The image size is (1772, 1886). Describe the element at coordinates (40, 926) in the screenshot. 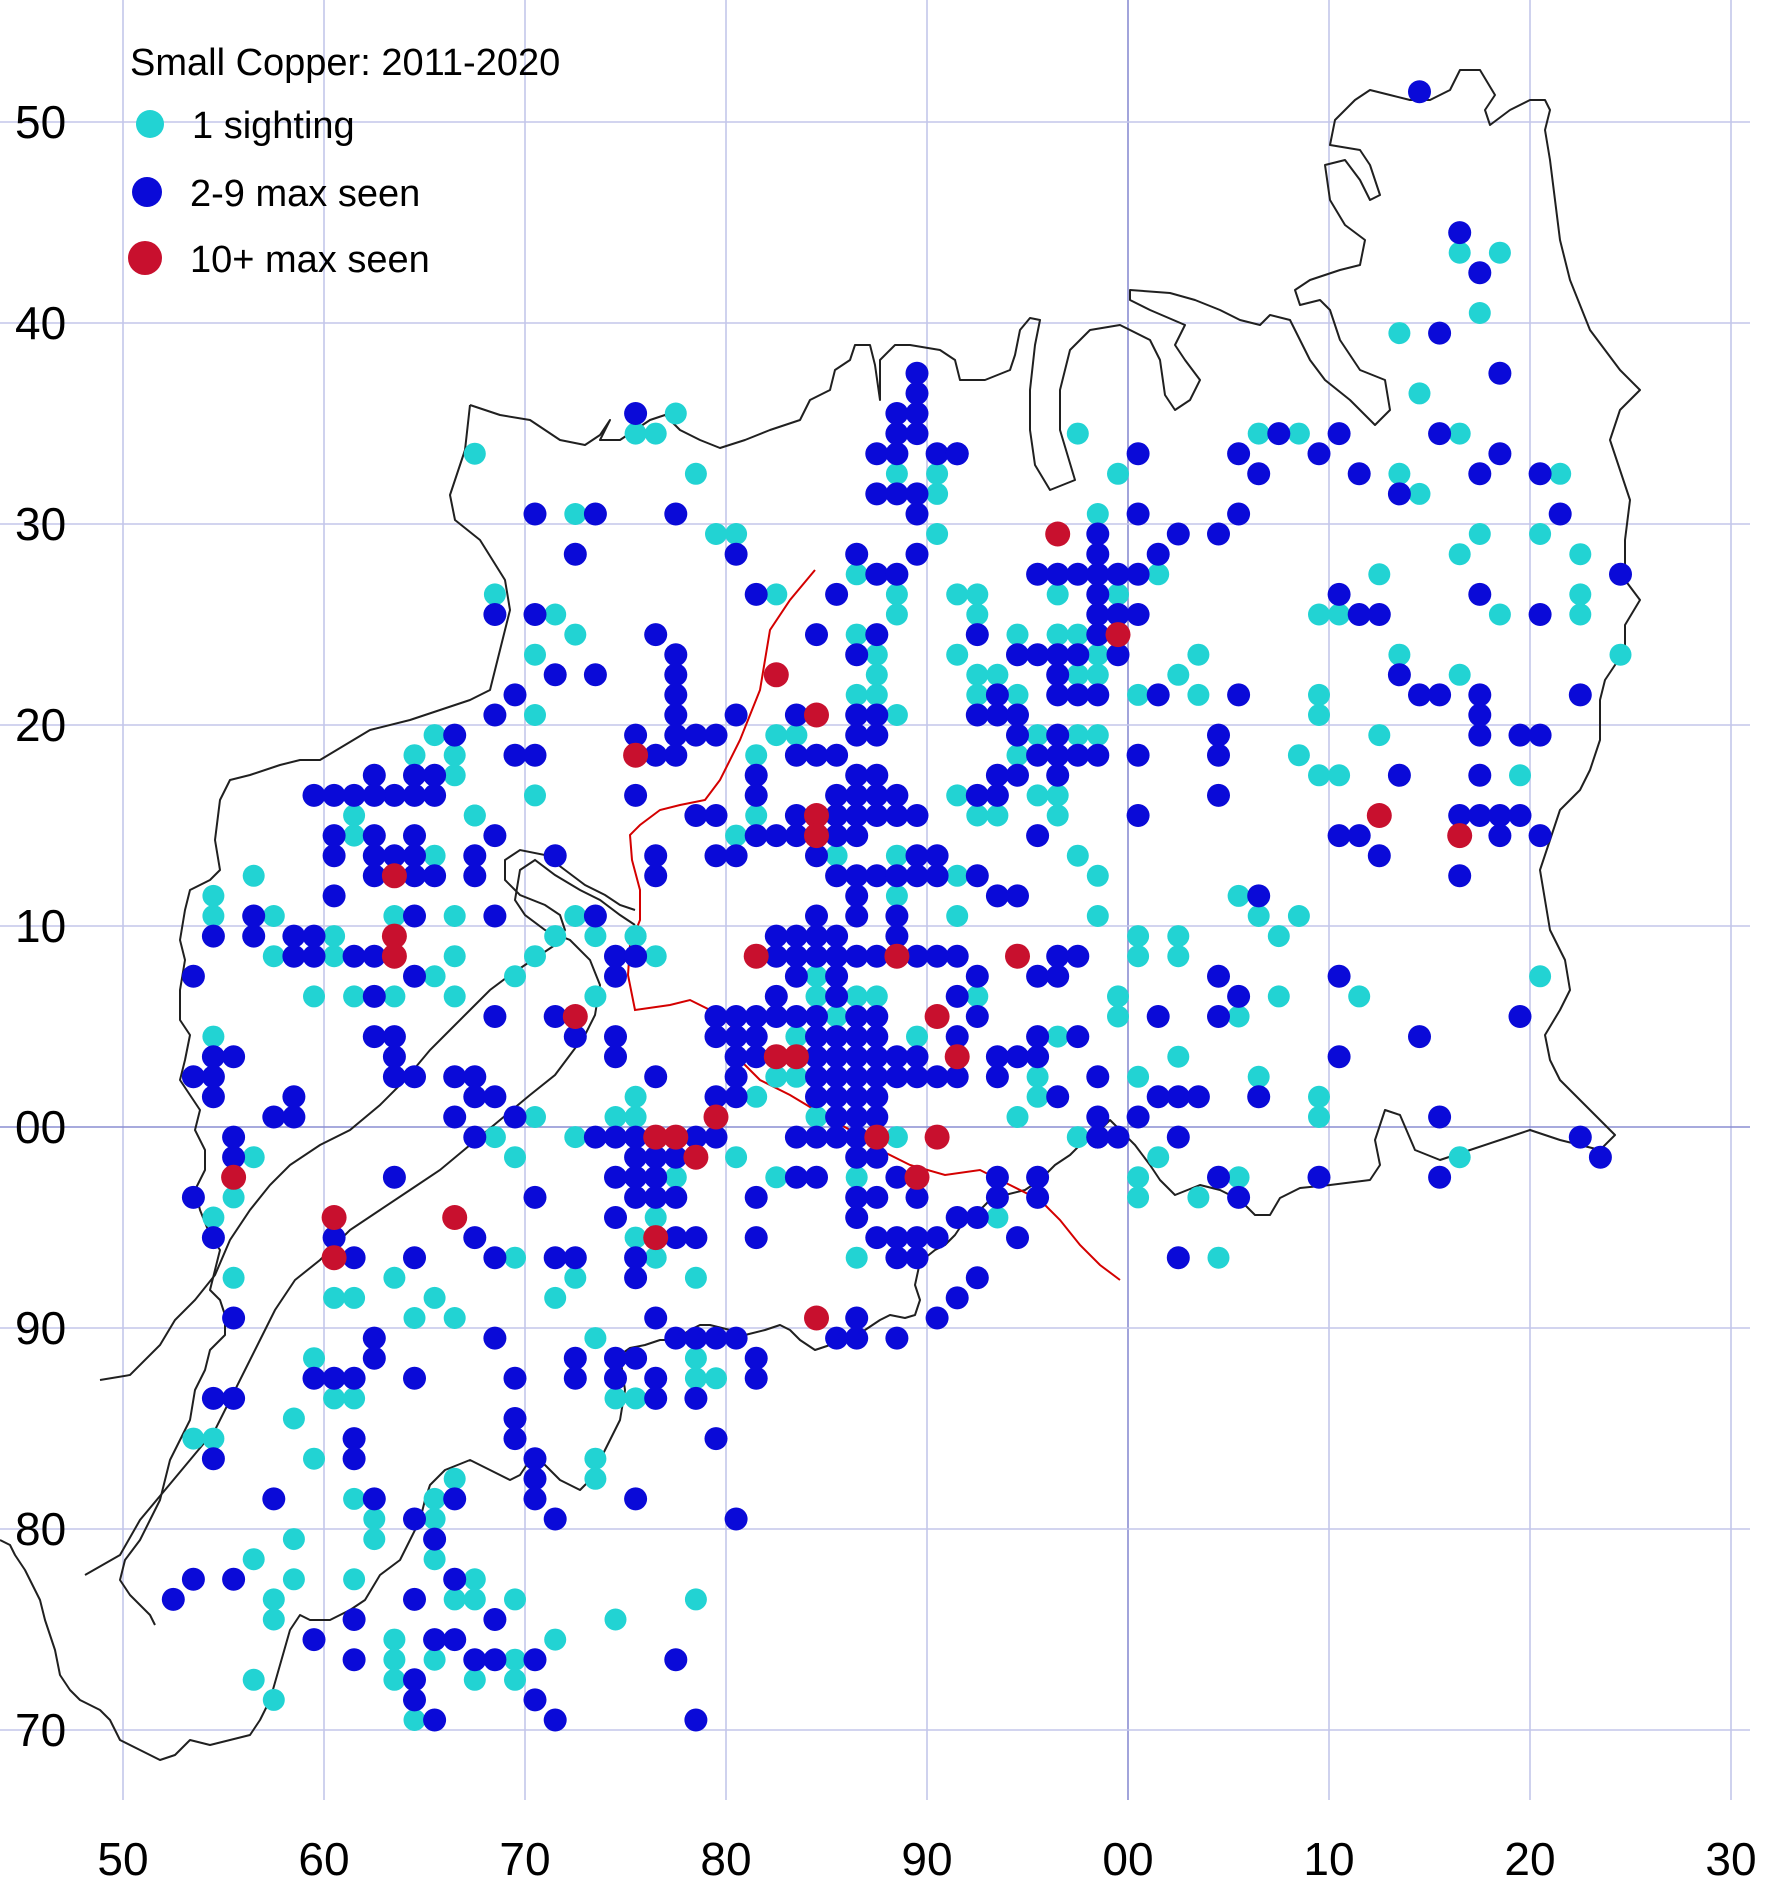

I see `y-tick-label: 10` at that location.